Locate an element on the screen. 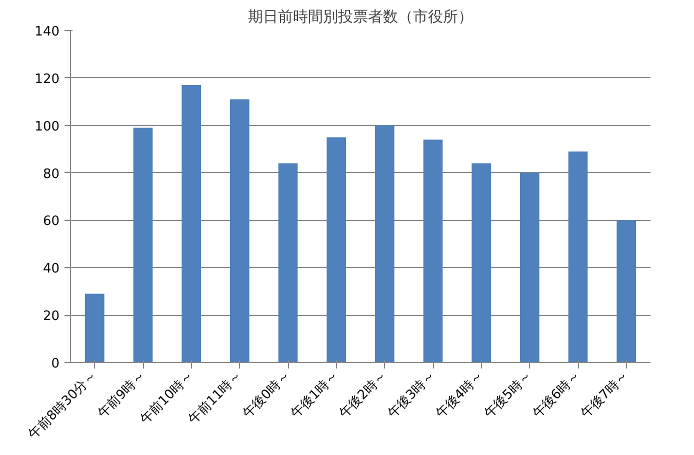 The width and height of the screenshot is (694, 455). y-tick-label: 120 is located at coordinates (47, 79).